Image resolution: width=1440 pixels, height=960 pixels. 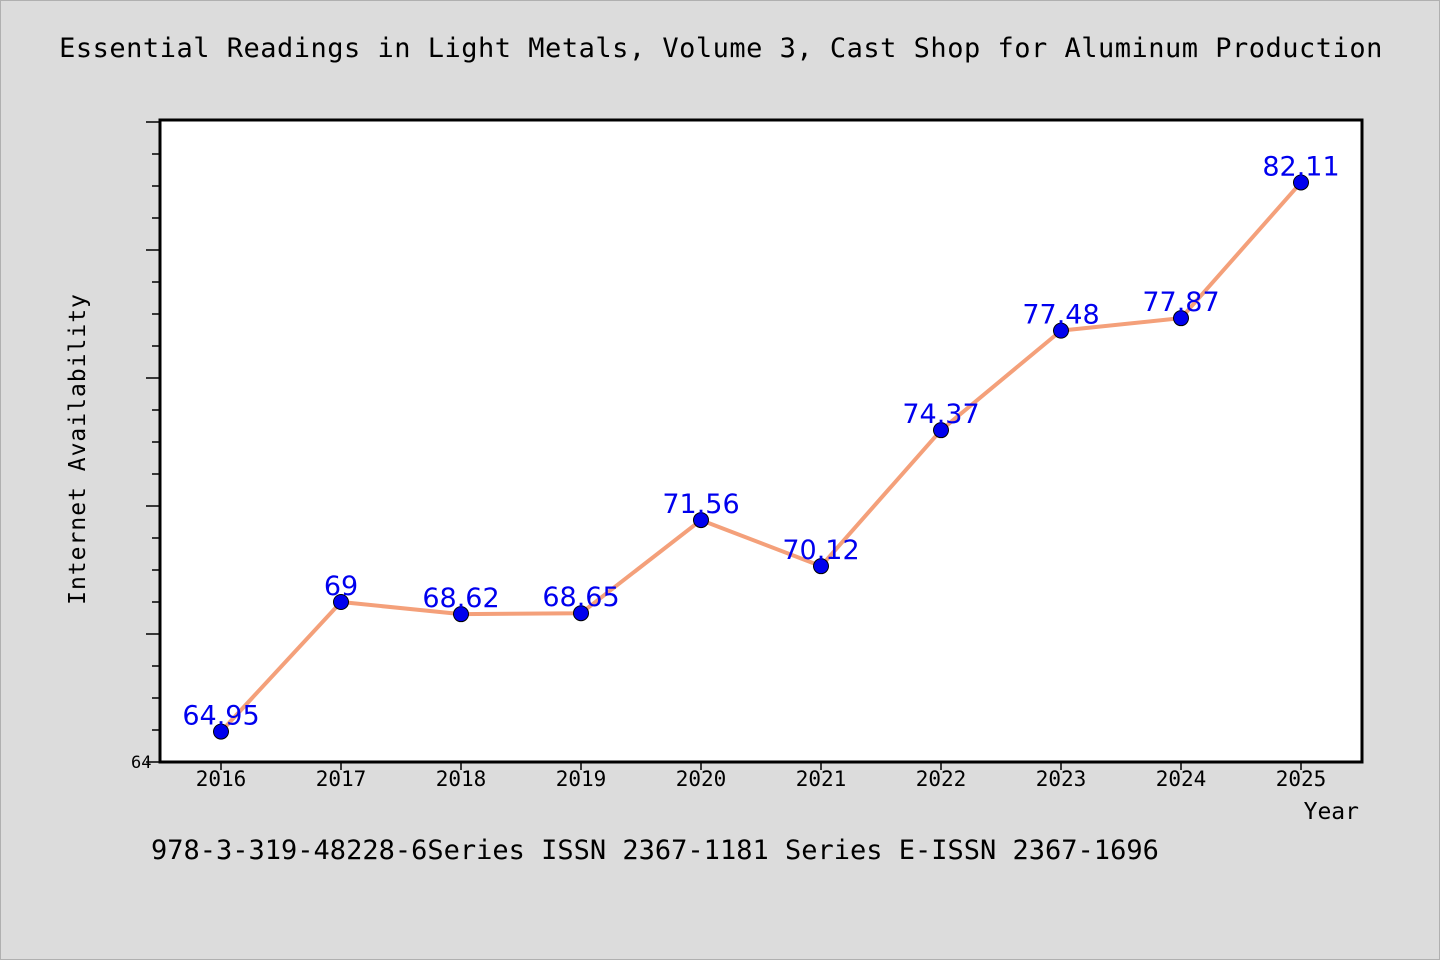 I want to click on x-tick-label: 2022, so click(x=941, y=779).